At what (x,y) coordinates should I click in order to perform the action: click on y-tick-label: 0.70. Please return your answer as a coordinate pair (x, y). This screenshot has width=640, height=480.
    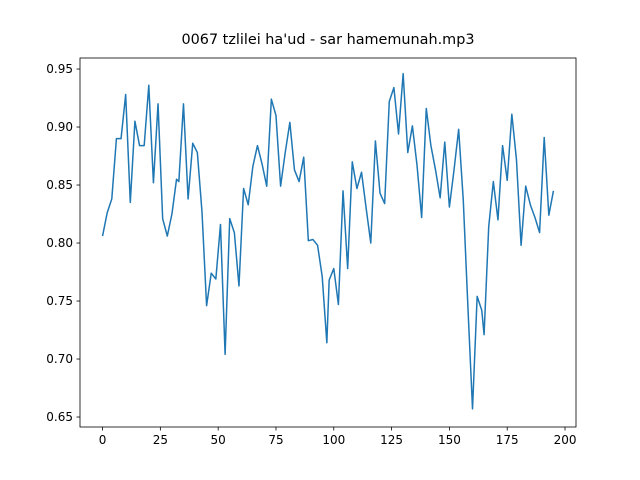
    Looking at the image, I should click on (59, 359).